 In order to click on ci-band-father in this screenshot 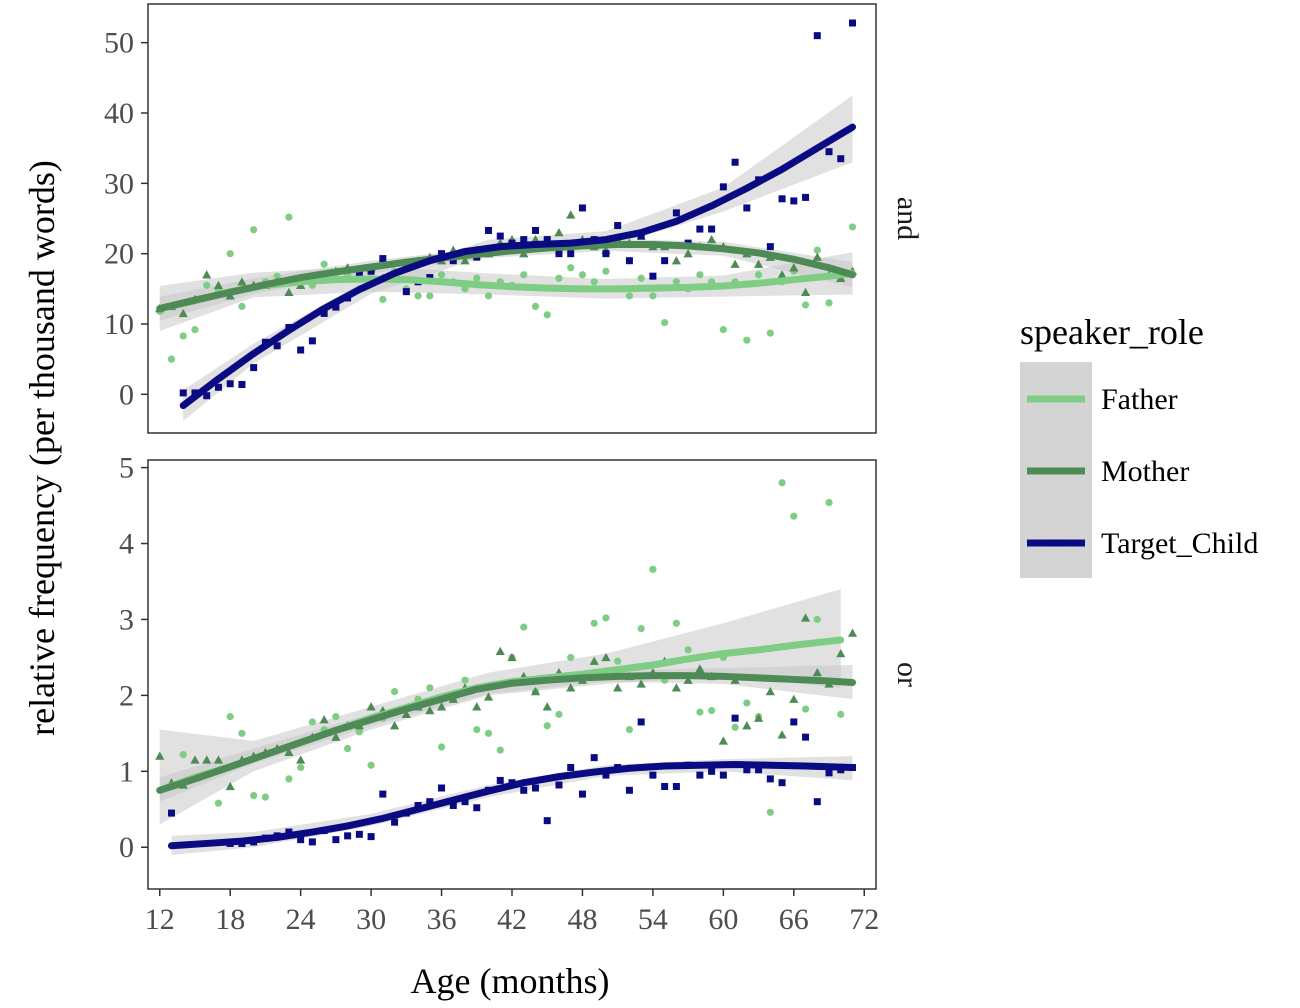, I will do `click(500, 707)`.